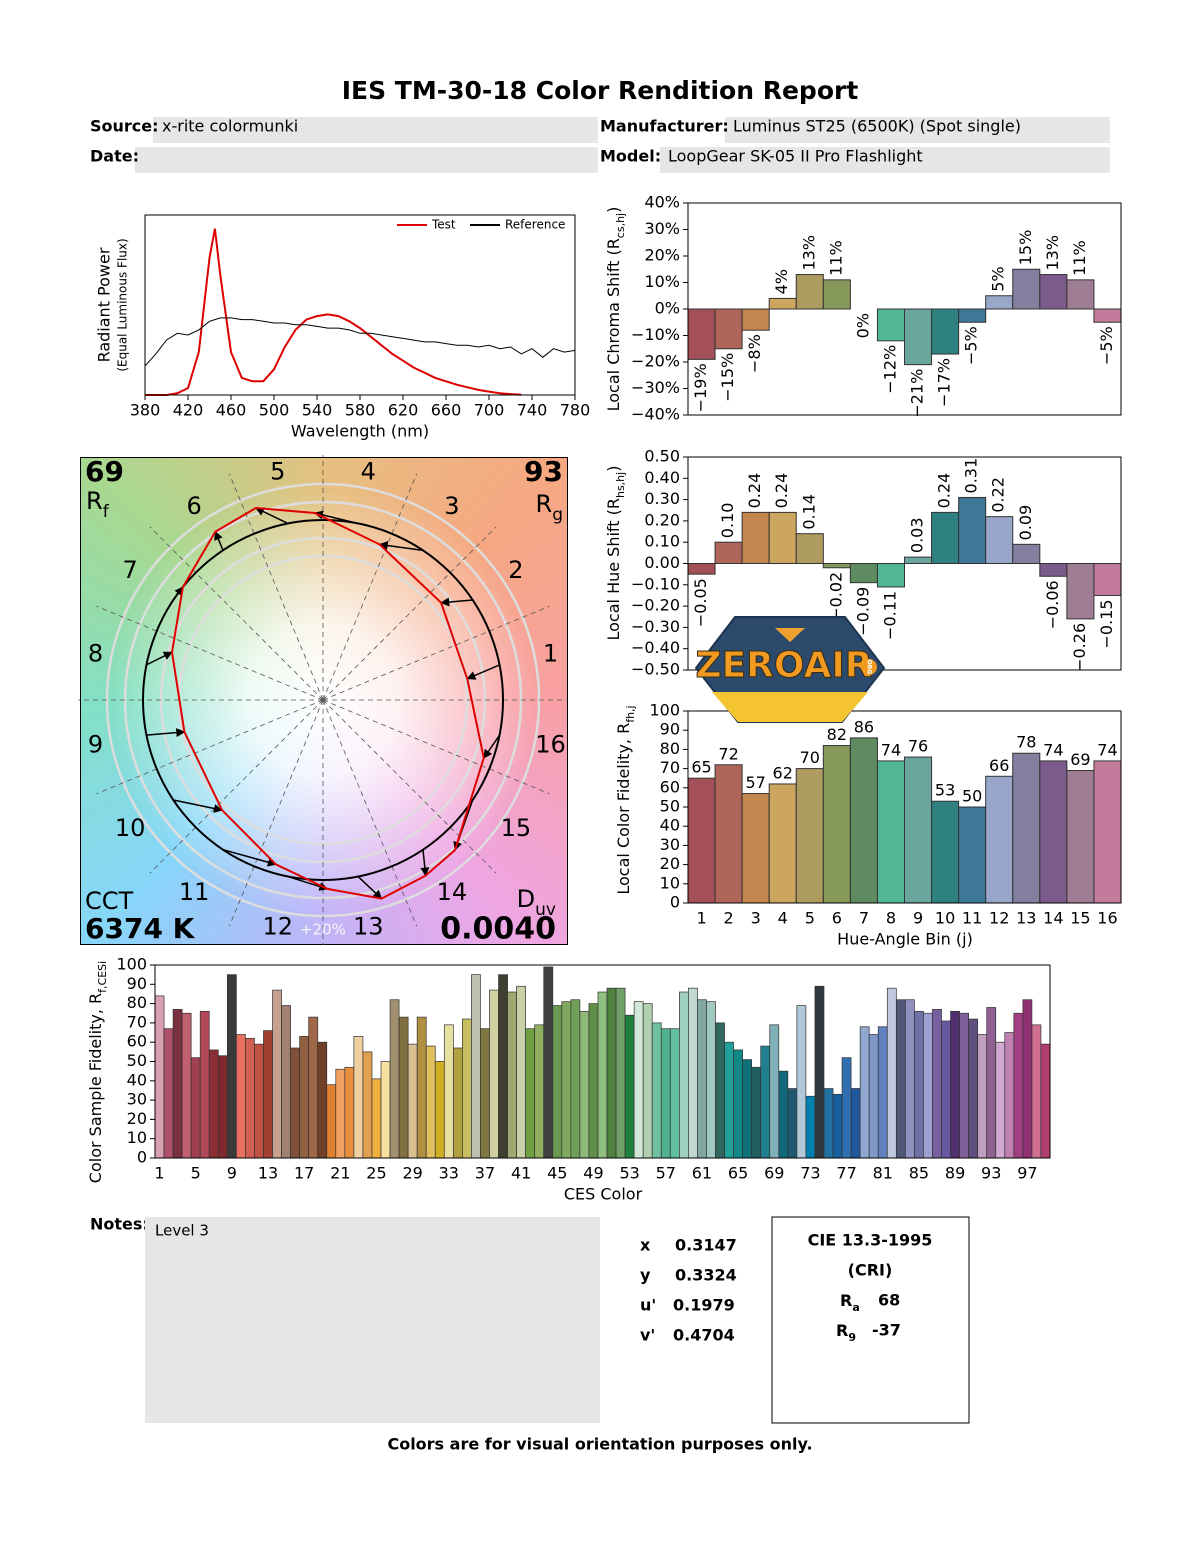  I want to click on data-label: 0.22, so click(998, 495).